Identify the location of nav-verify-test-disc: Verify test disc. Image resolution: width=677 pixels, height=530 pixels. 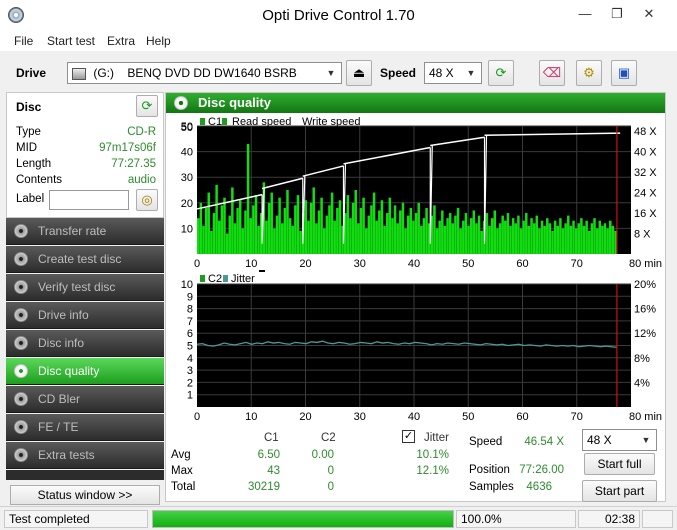
(85, 287).